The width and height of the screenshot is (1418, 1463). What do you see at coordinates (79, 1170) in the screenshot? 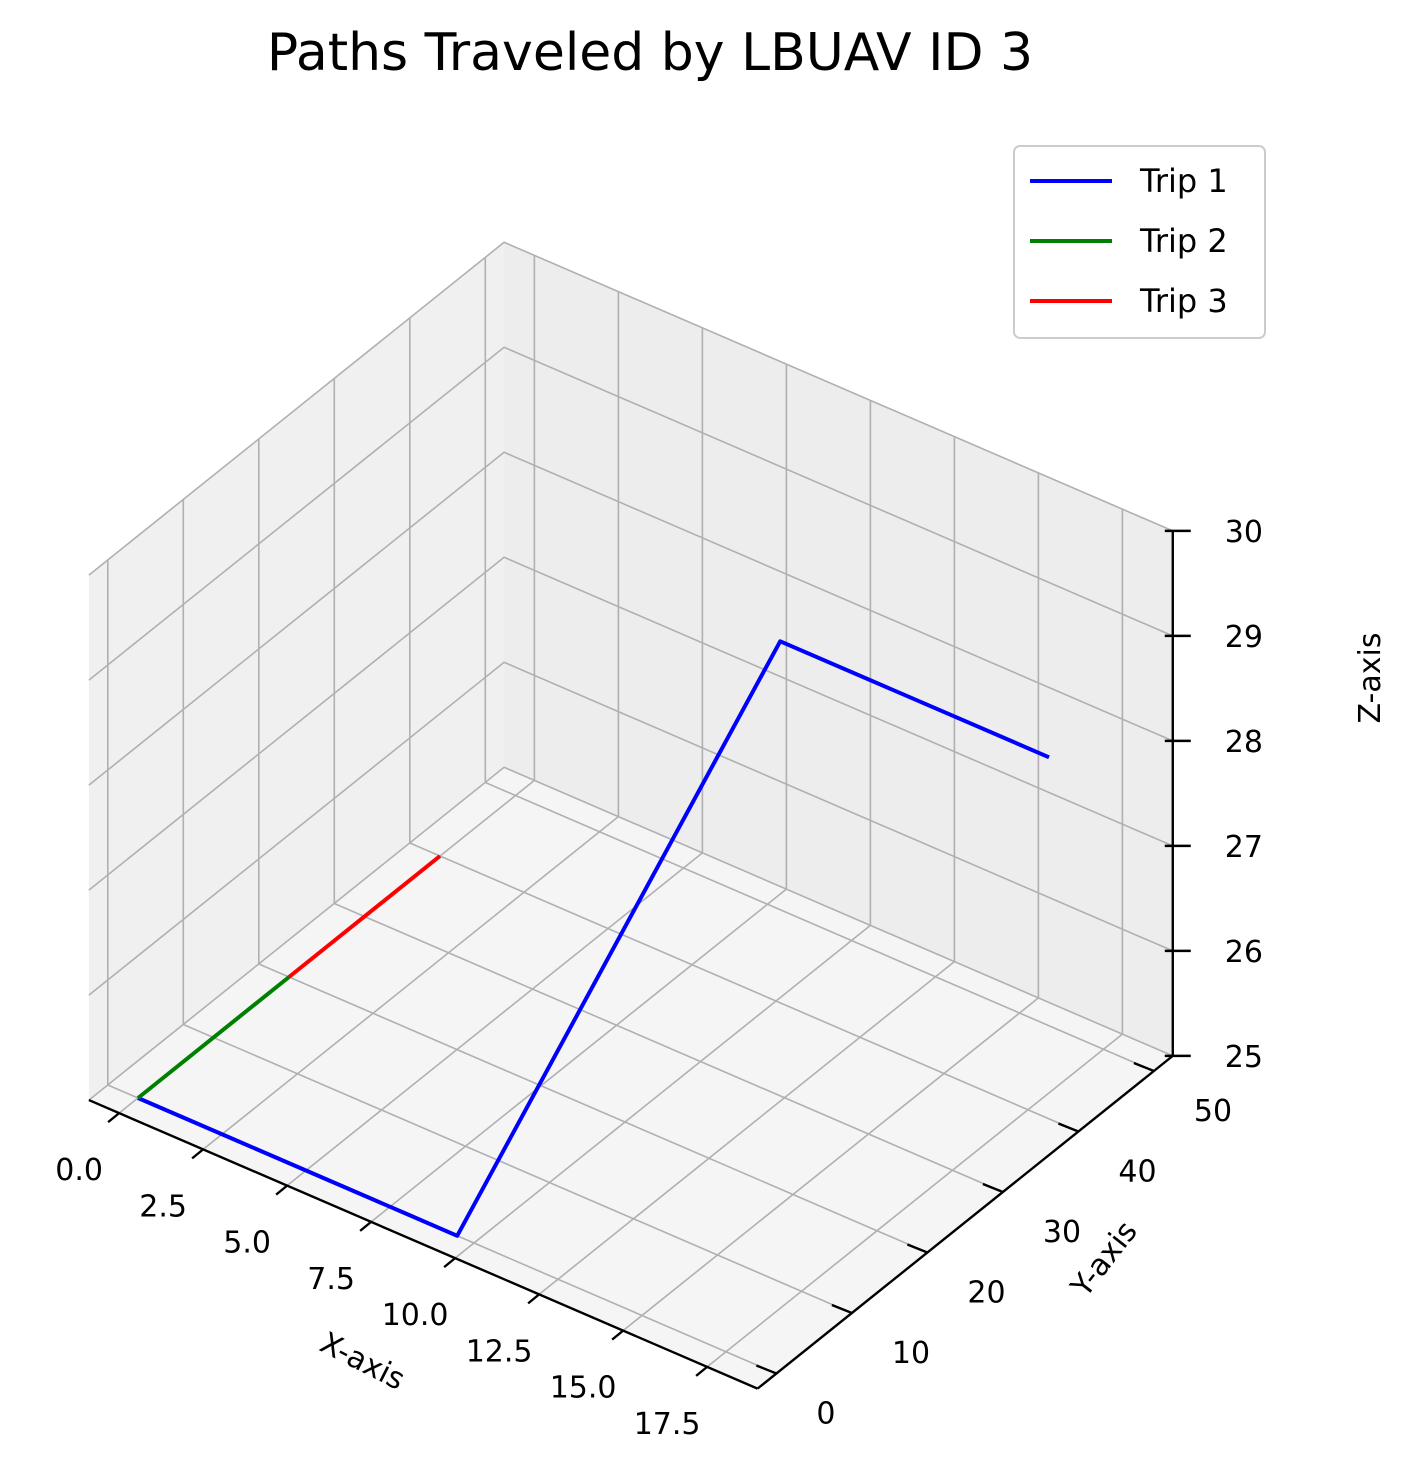
I see `x-tick-label: 0.0` at bounding box center [79, 1170].